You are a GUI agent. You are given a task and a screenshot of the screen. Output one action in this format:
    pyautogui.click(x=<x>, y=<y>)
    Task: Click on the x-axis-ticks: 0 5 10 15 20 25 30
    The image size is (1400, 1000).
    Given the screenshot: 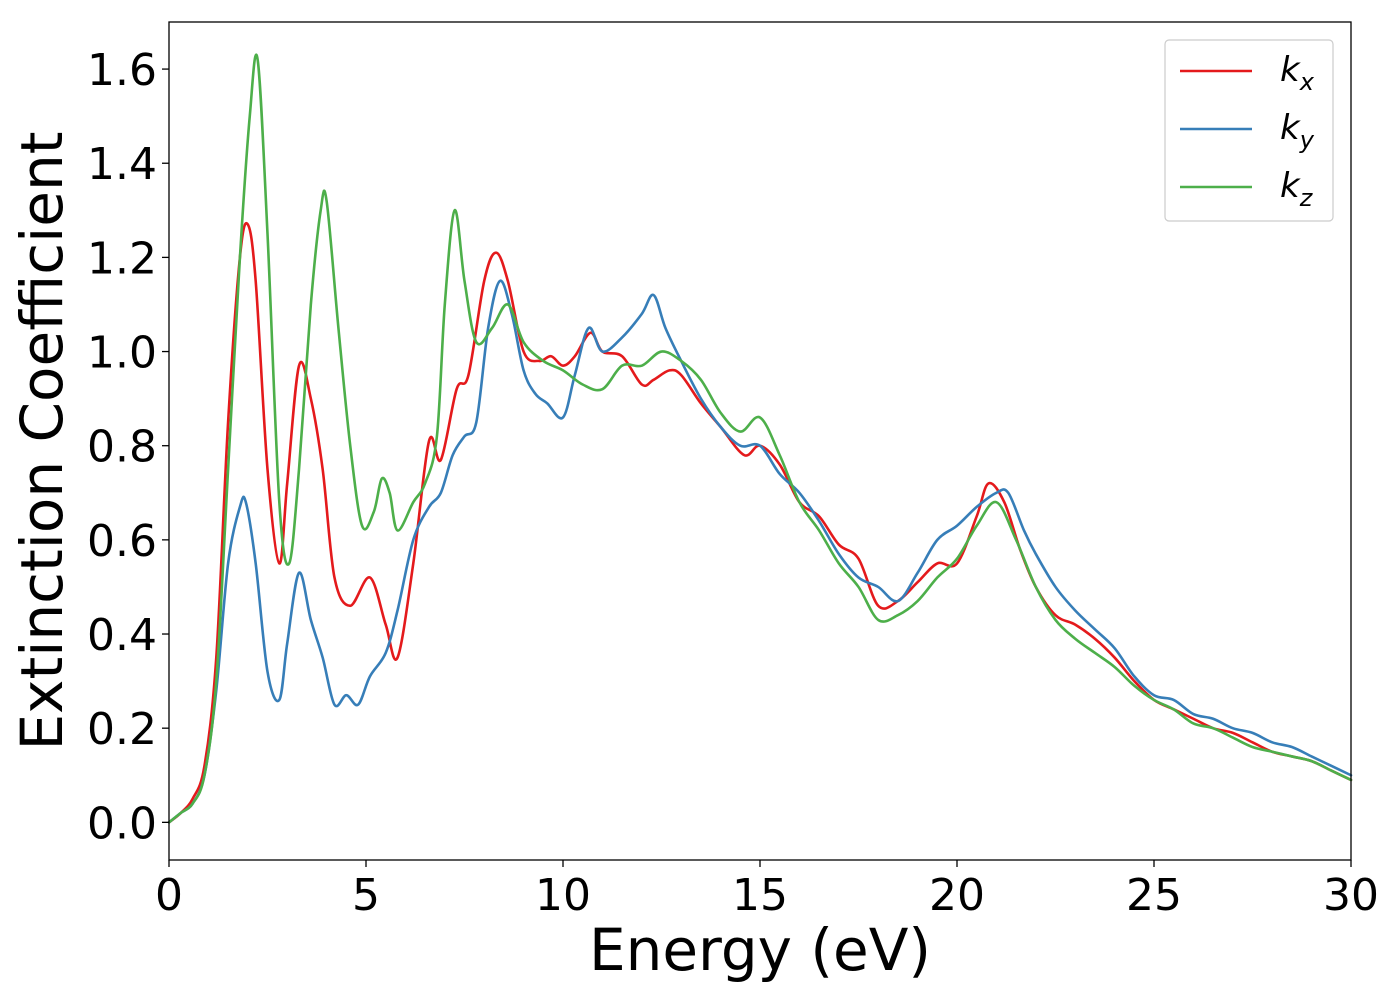 What is the action you would take?
    pyautogui.click(x=767, y=890)
    